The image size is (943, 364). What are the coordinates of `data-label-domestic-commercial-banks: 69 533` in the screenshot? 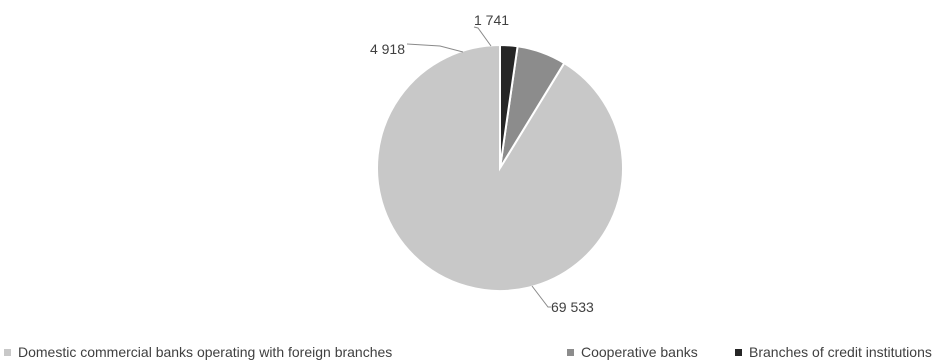 It's located at (572, 307).